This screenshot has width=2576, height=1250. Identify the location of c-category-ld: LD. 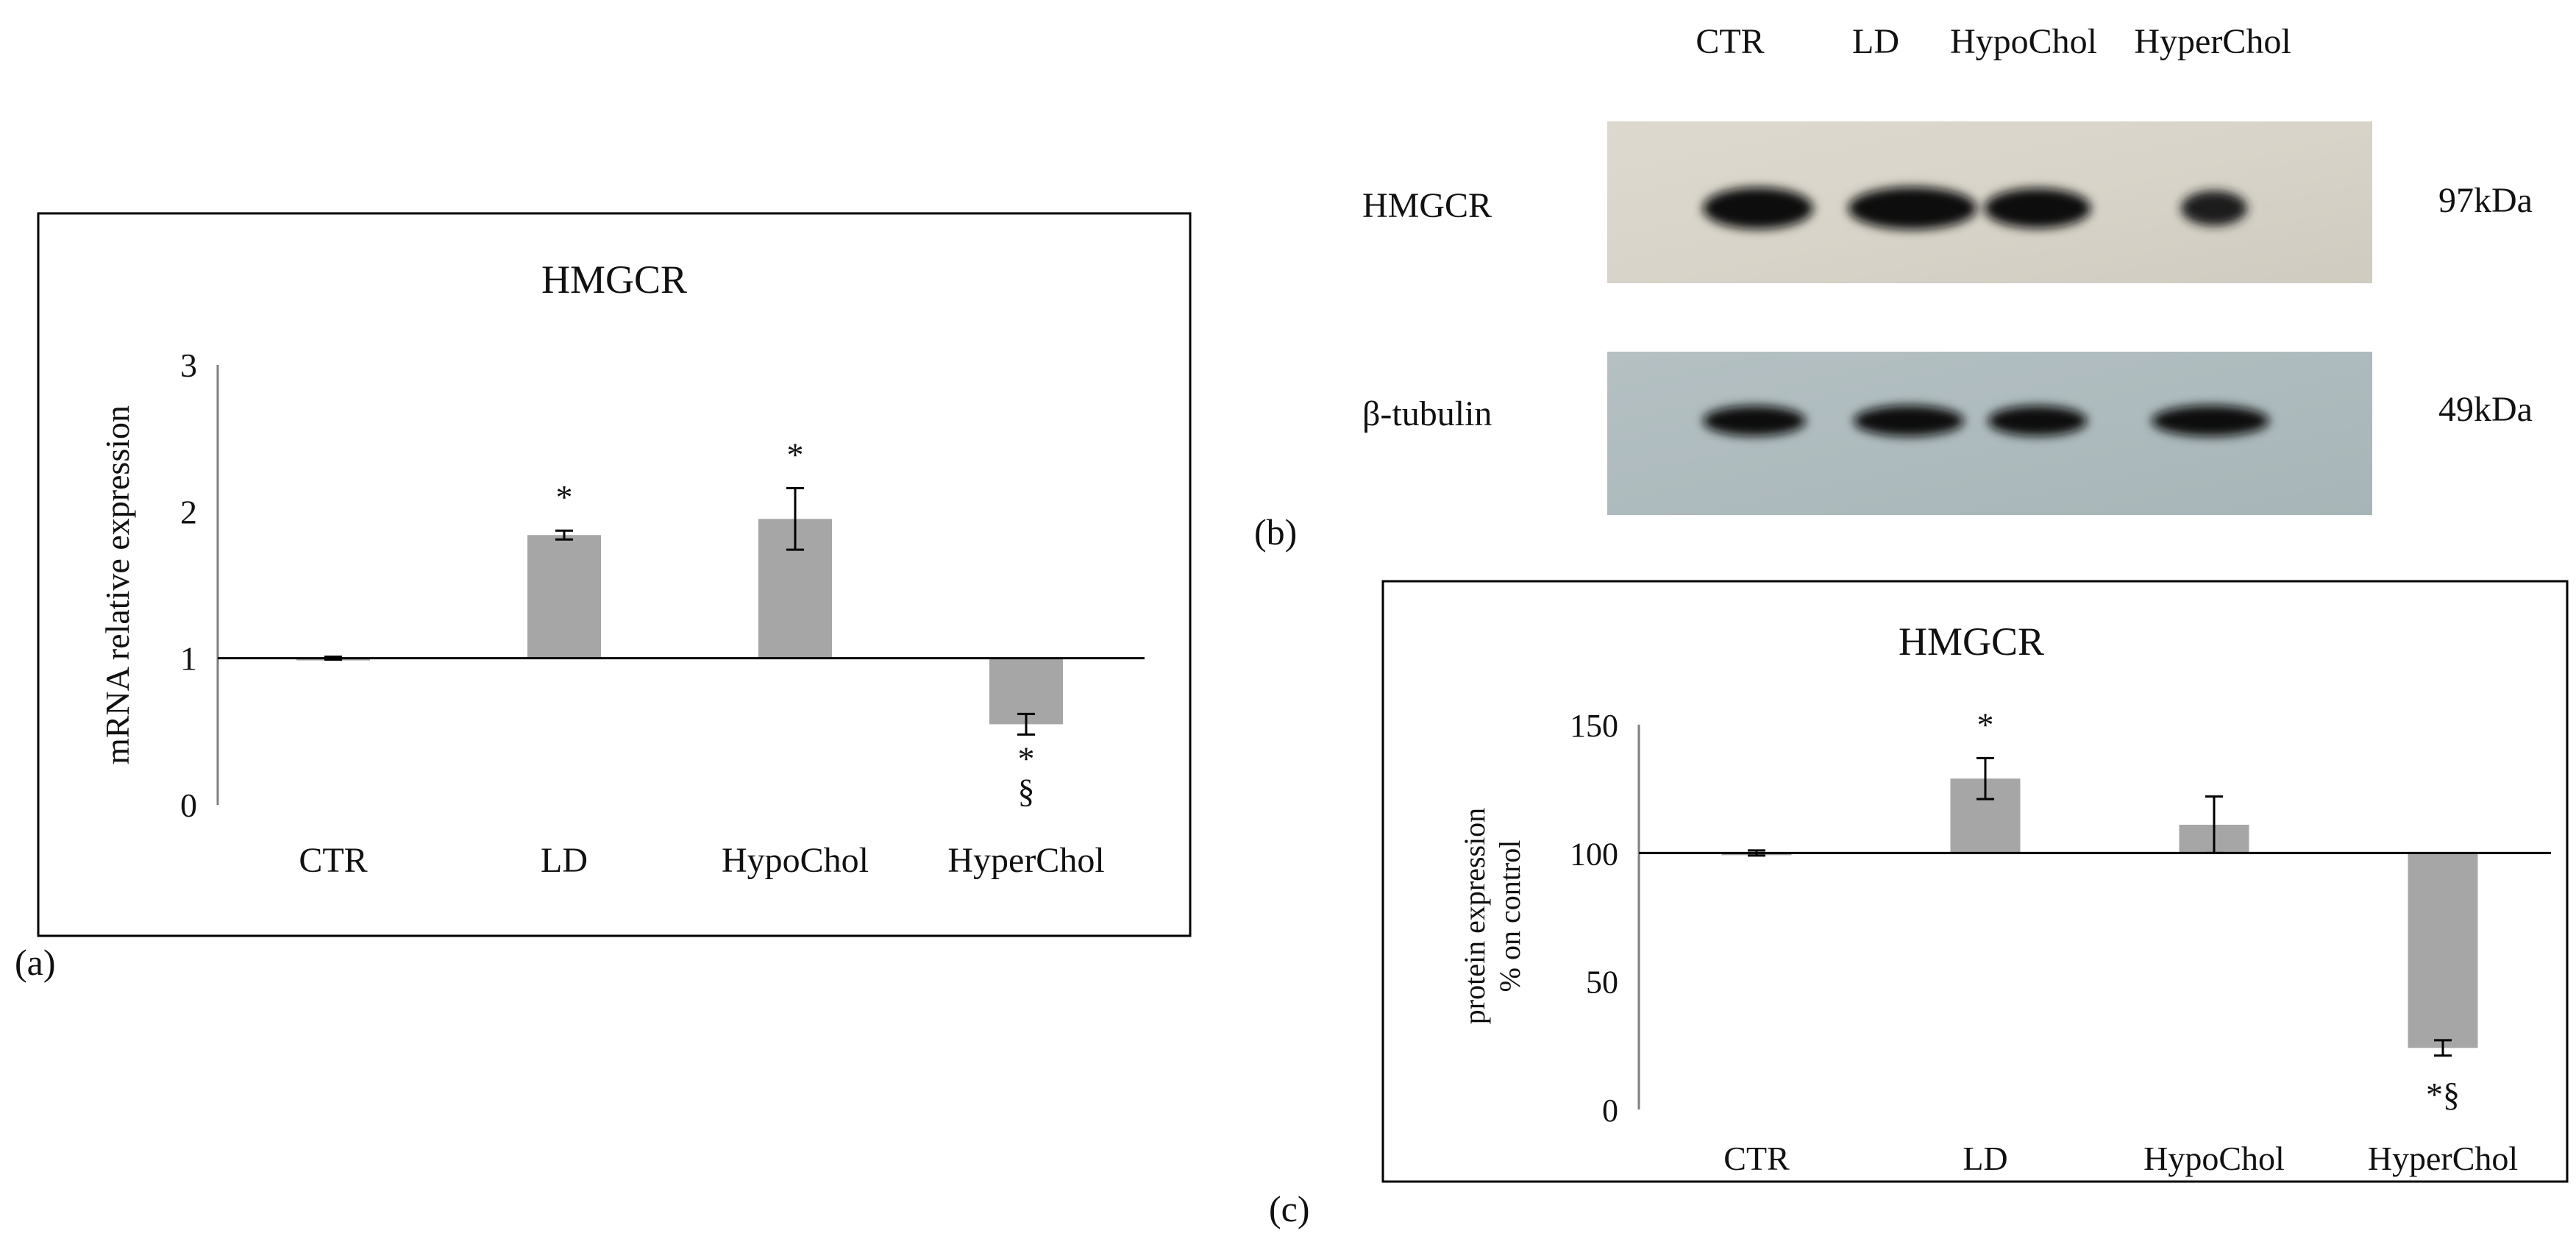
(1985, 1158).